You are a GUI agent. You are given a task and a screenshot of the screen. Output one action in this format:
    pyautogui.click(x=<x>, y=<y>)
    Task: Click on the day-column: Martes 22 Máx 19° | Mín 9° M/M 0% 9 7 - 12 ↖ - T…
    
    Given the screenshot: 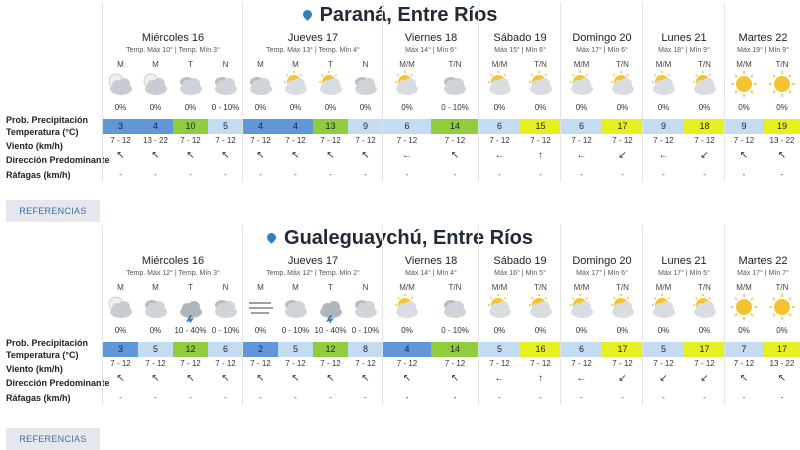 What is the action you would take?
    pyautogui.click(x=762, y=92)
    